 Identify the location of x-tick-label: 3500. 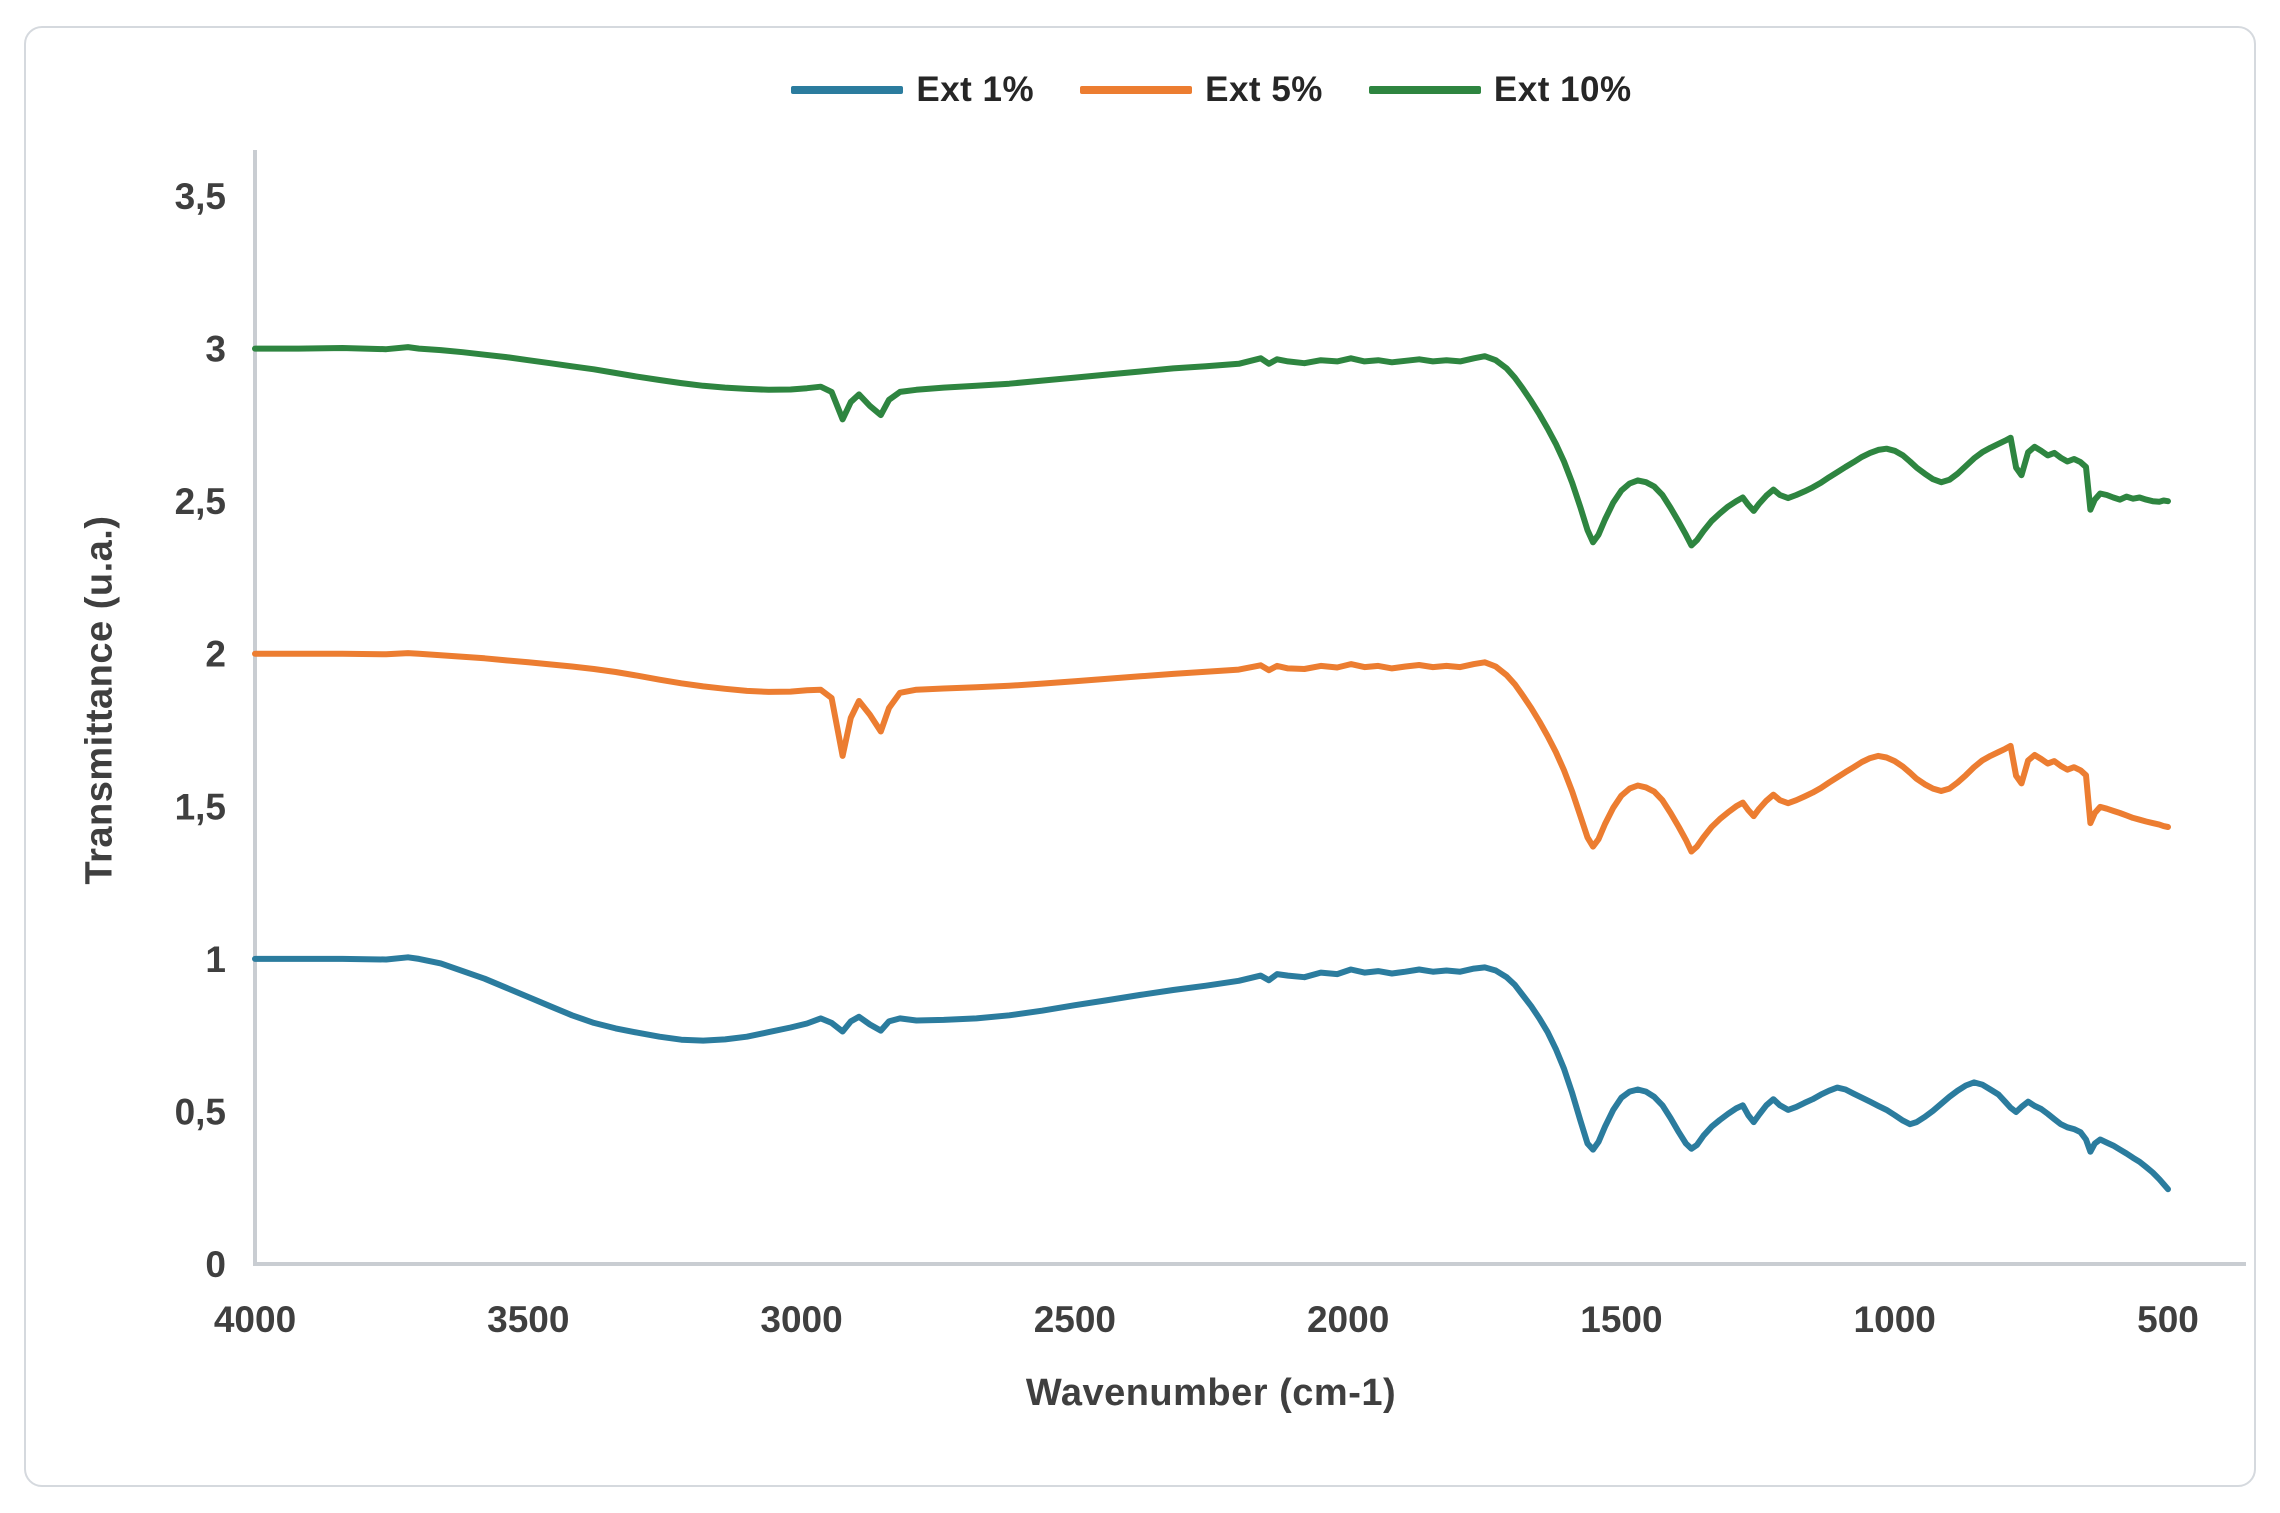
(528, 1319).